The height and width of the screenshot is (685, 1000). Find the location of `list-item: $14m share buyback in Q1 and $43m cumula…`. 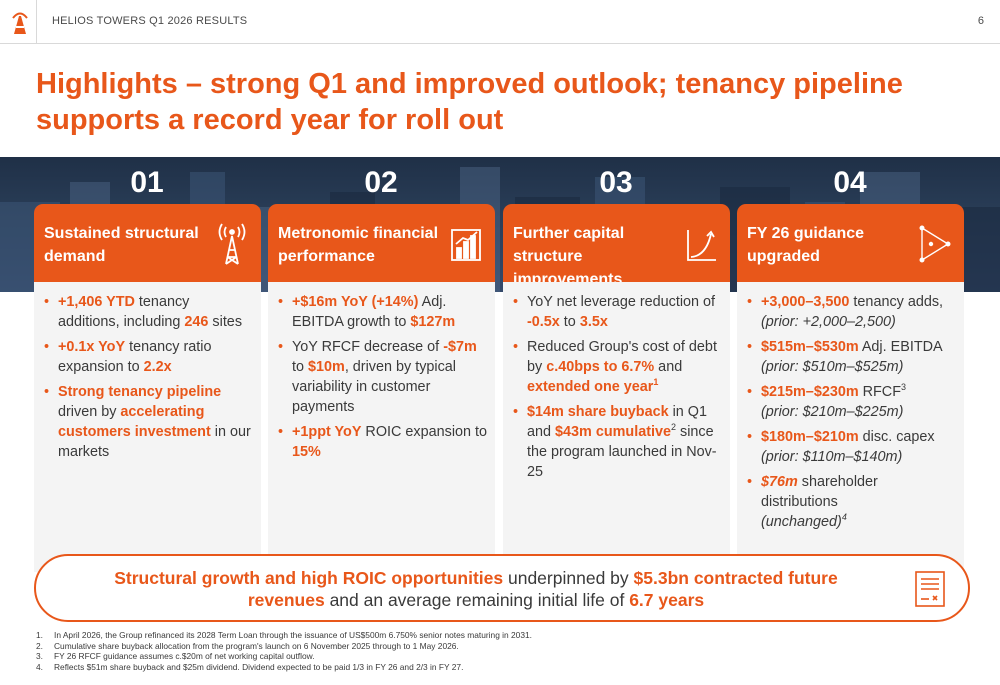

list-item: $14m share buyback in Q1 and $43m cumula… is located at coordinates (618, 442).